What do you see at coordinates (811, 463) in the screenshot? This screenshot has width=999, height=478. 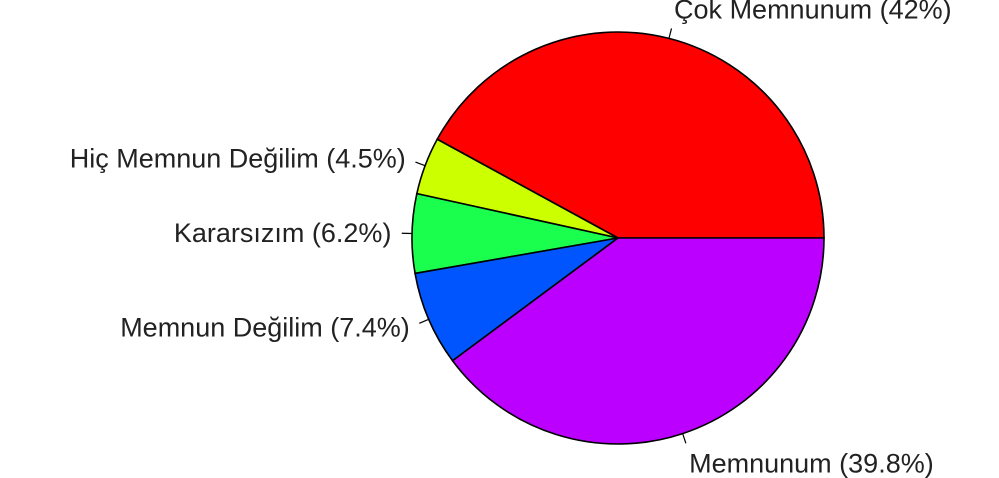 I see `pie-slice-label-4: Memnunum (39.8%)` at bounding box center [811, 463].